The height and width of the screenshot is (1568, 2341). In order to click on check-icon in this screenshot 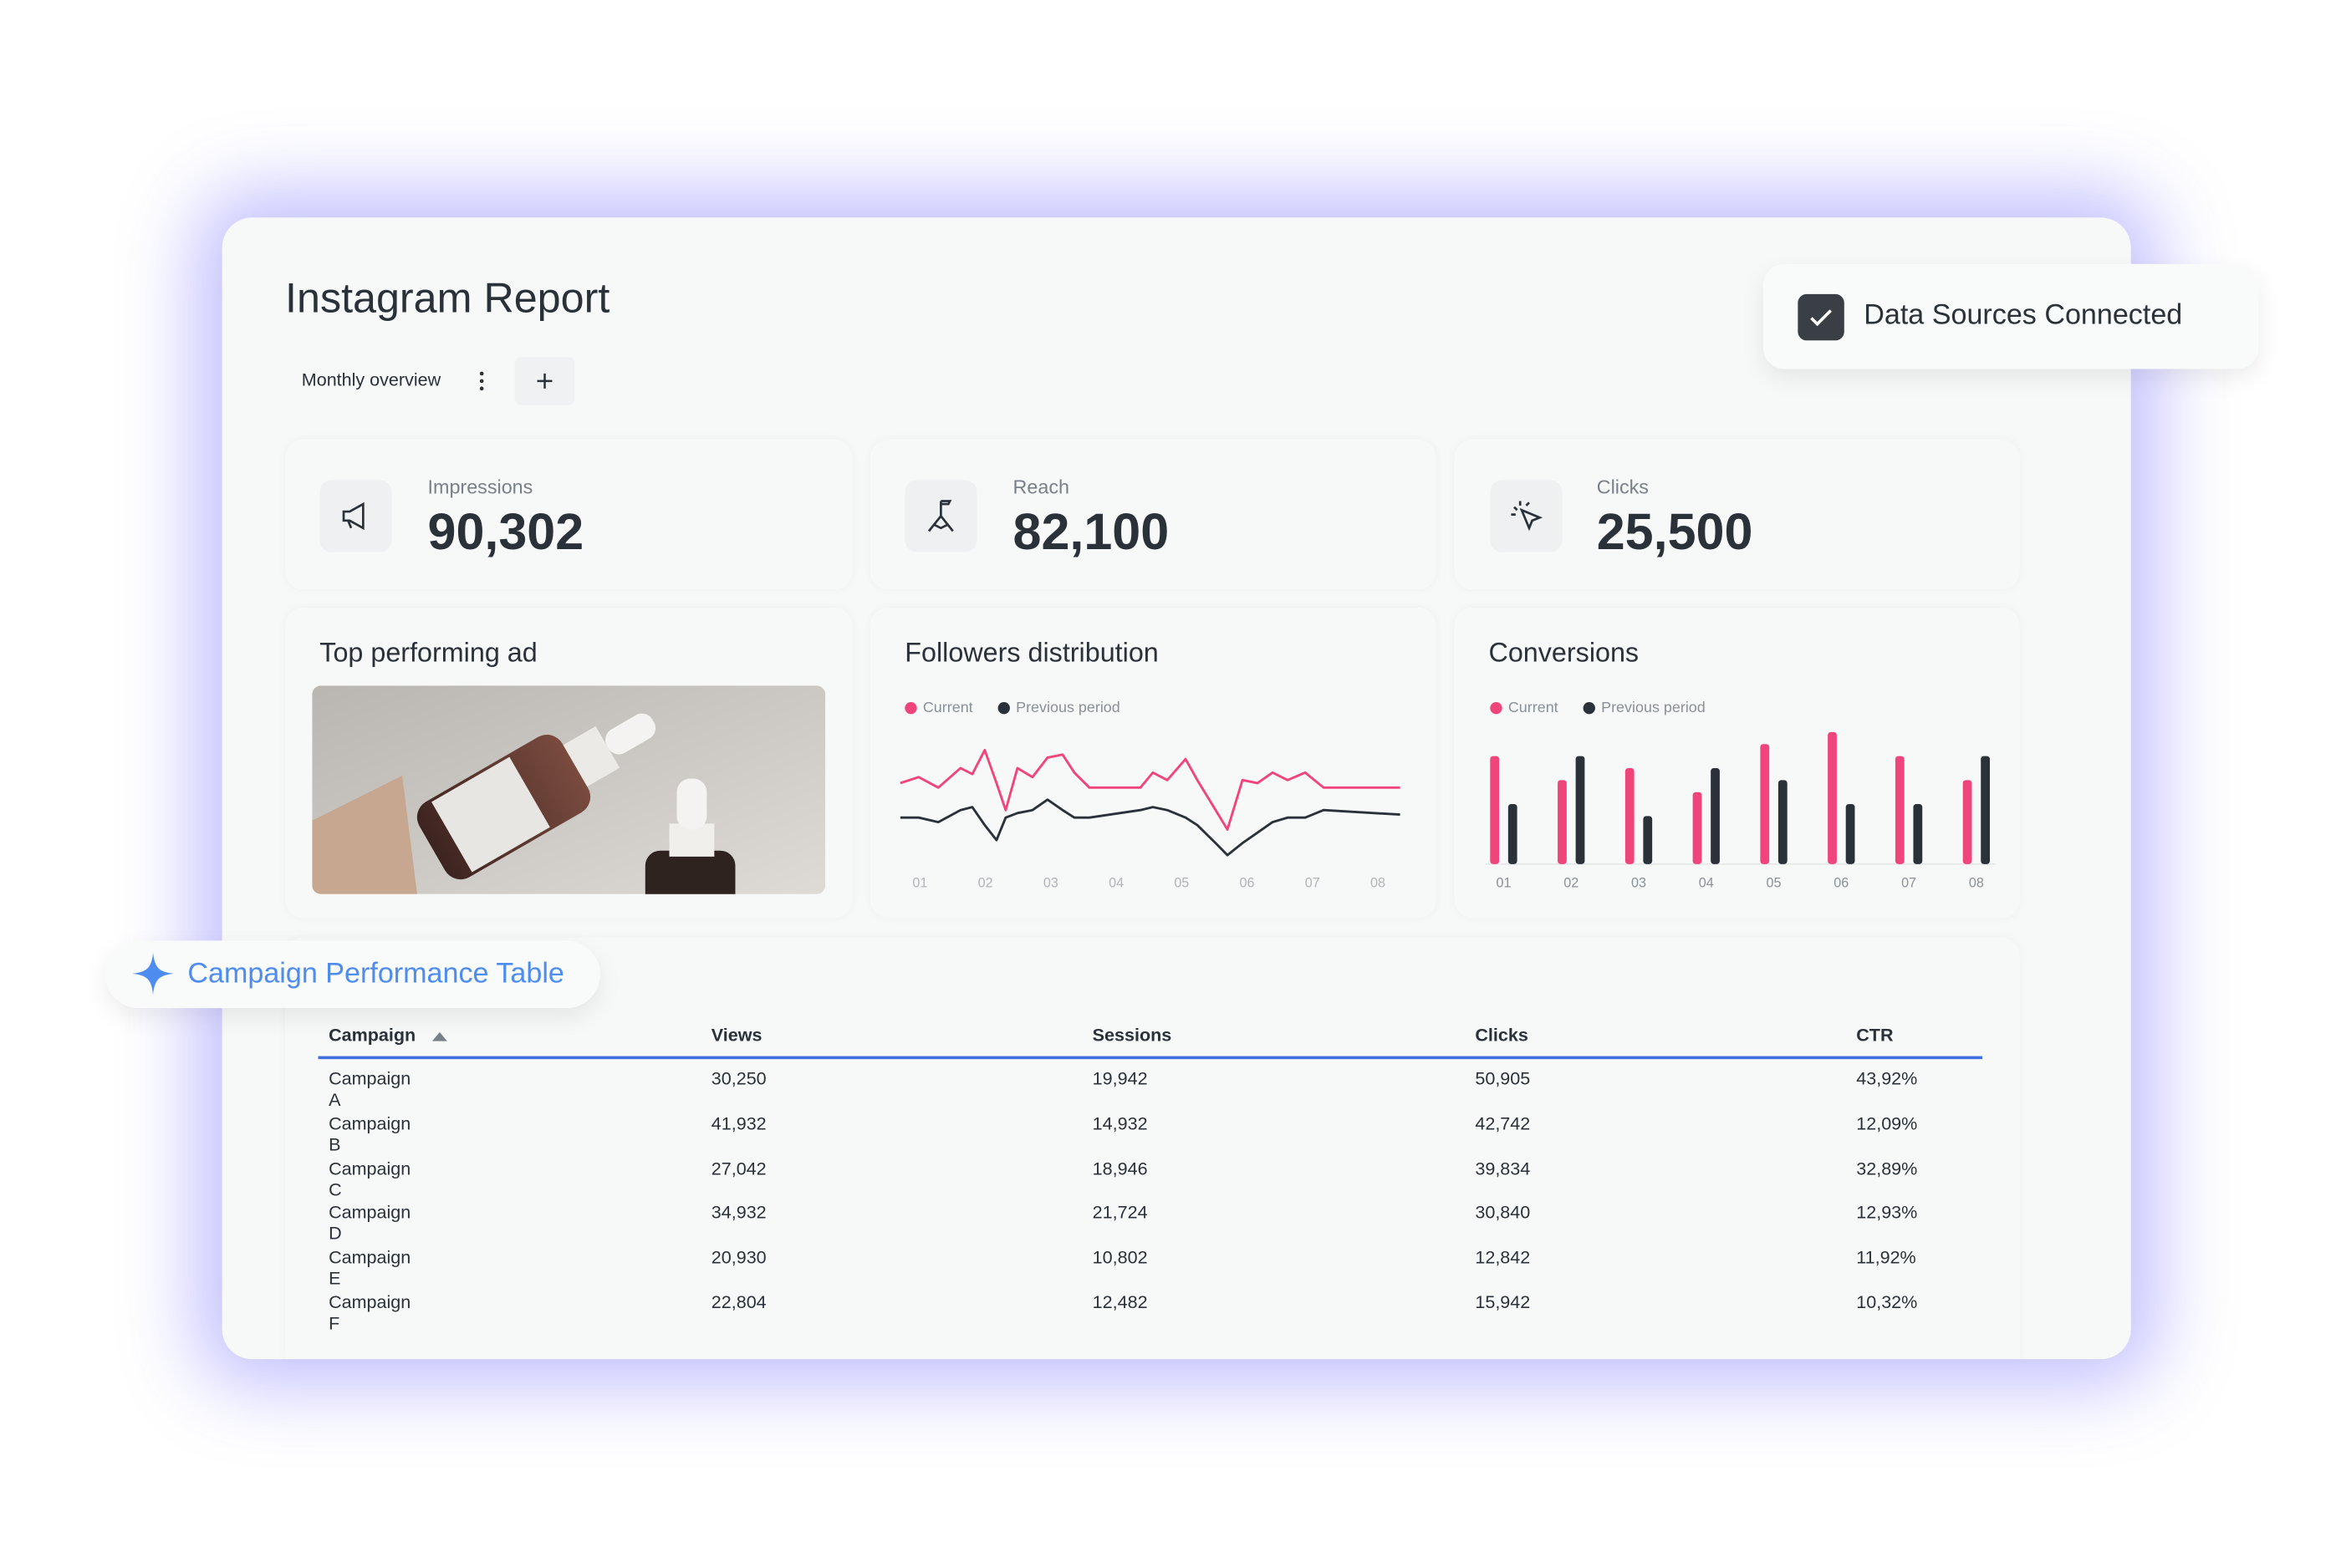, I will do `click(1821, 317)`.